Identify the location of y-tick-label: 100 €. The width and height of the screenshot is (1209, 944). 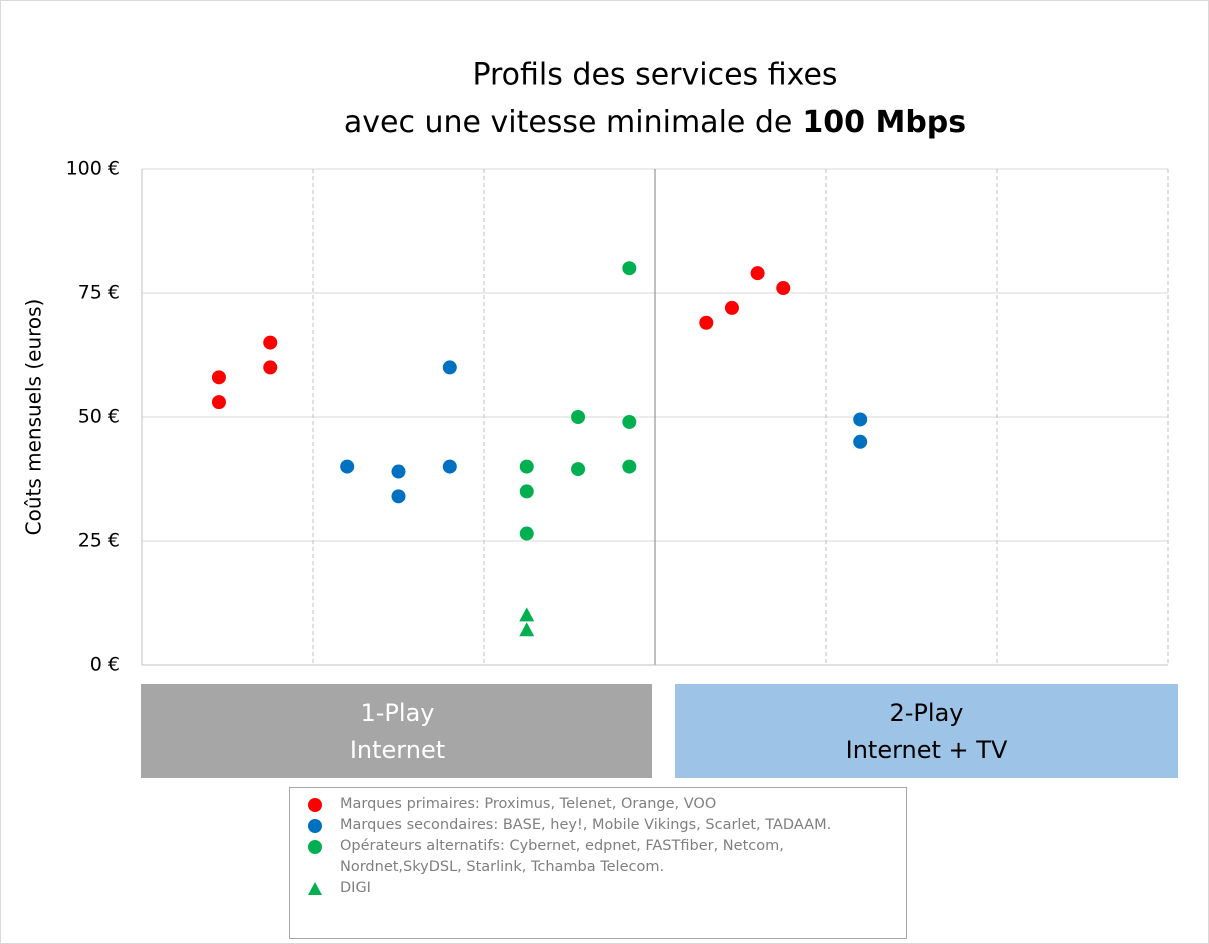
(93, 169).